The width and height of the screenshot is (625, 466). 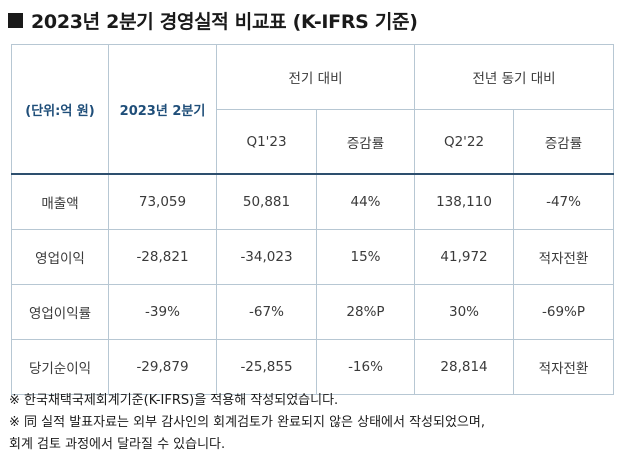 I want to click on cell-q1-23: -67%, so click(x=266, y=312).